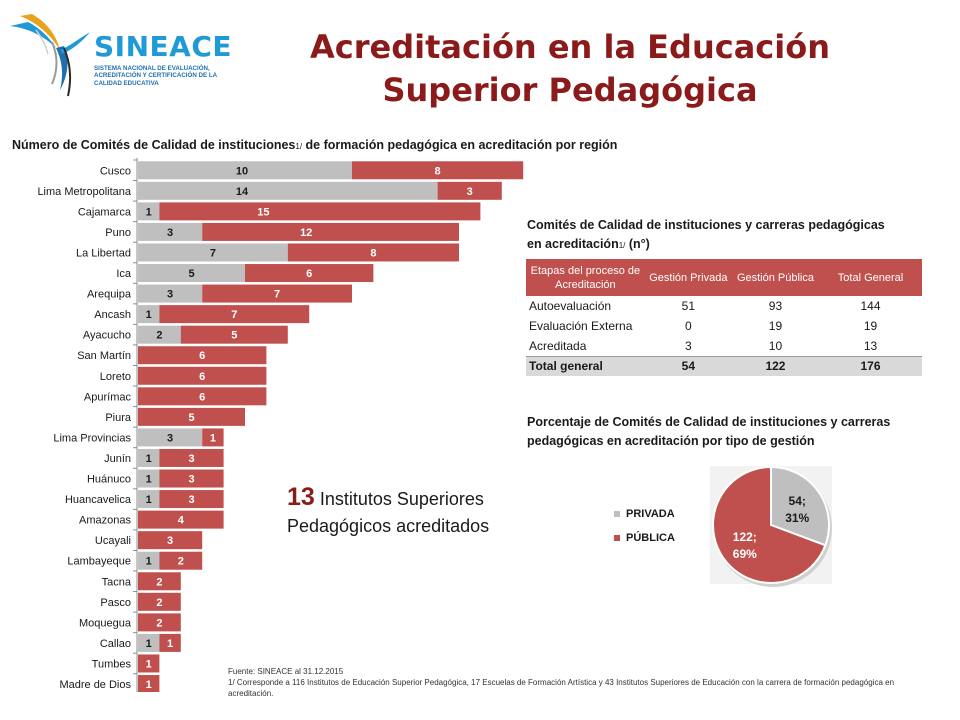  Describe the element at coordinates (112, 315) in the screenshot. I see `category-label: Ancash` at that location.